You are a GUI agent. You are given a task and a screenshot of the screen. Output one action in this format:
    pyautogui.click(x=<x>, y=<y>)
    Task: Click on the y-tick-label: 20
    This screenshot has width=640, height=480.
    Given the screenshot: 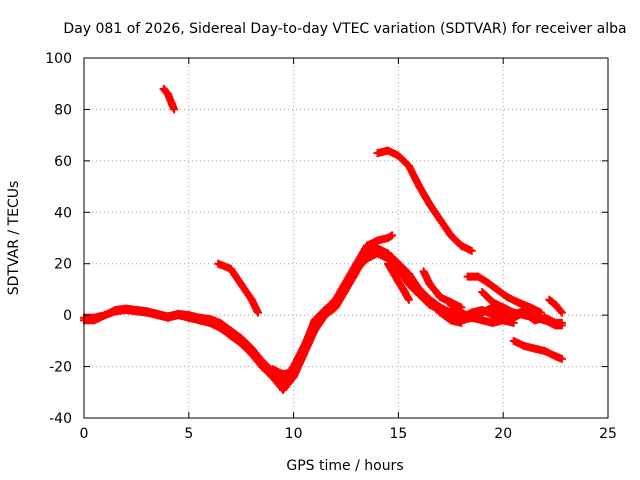 What is the action you would take?
    pyautogui.click(x=63, y=265)
    